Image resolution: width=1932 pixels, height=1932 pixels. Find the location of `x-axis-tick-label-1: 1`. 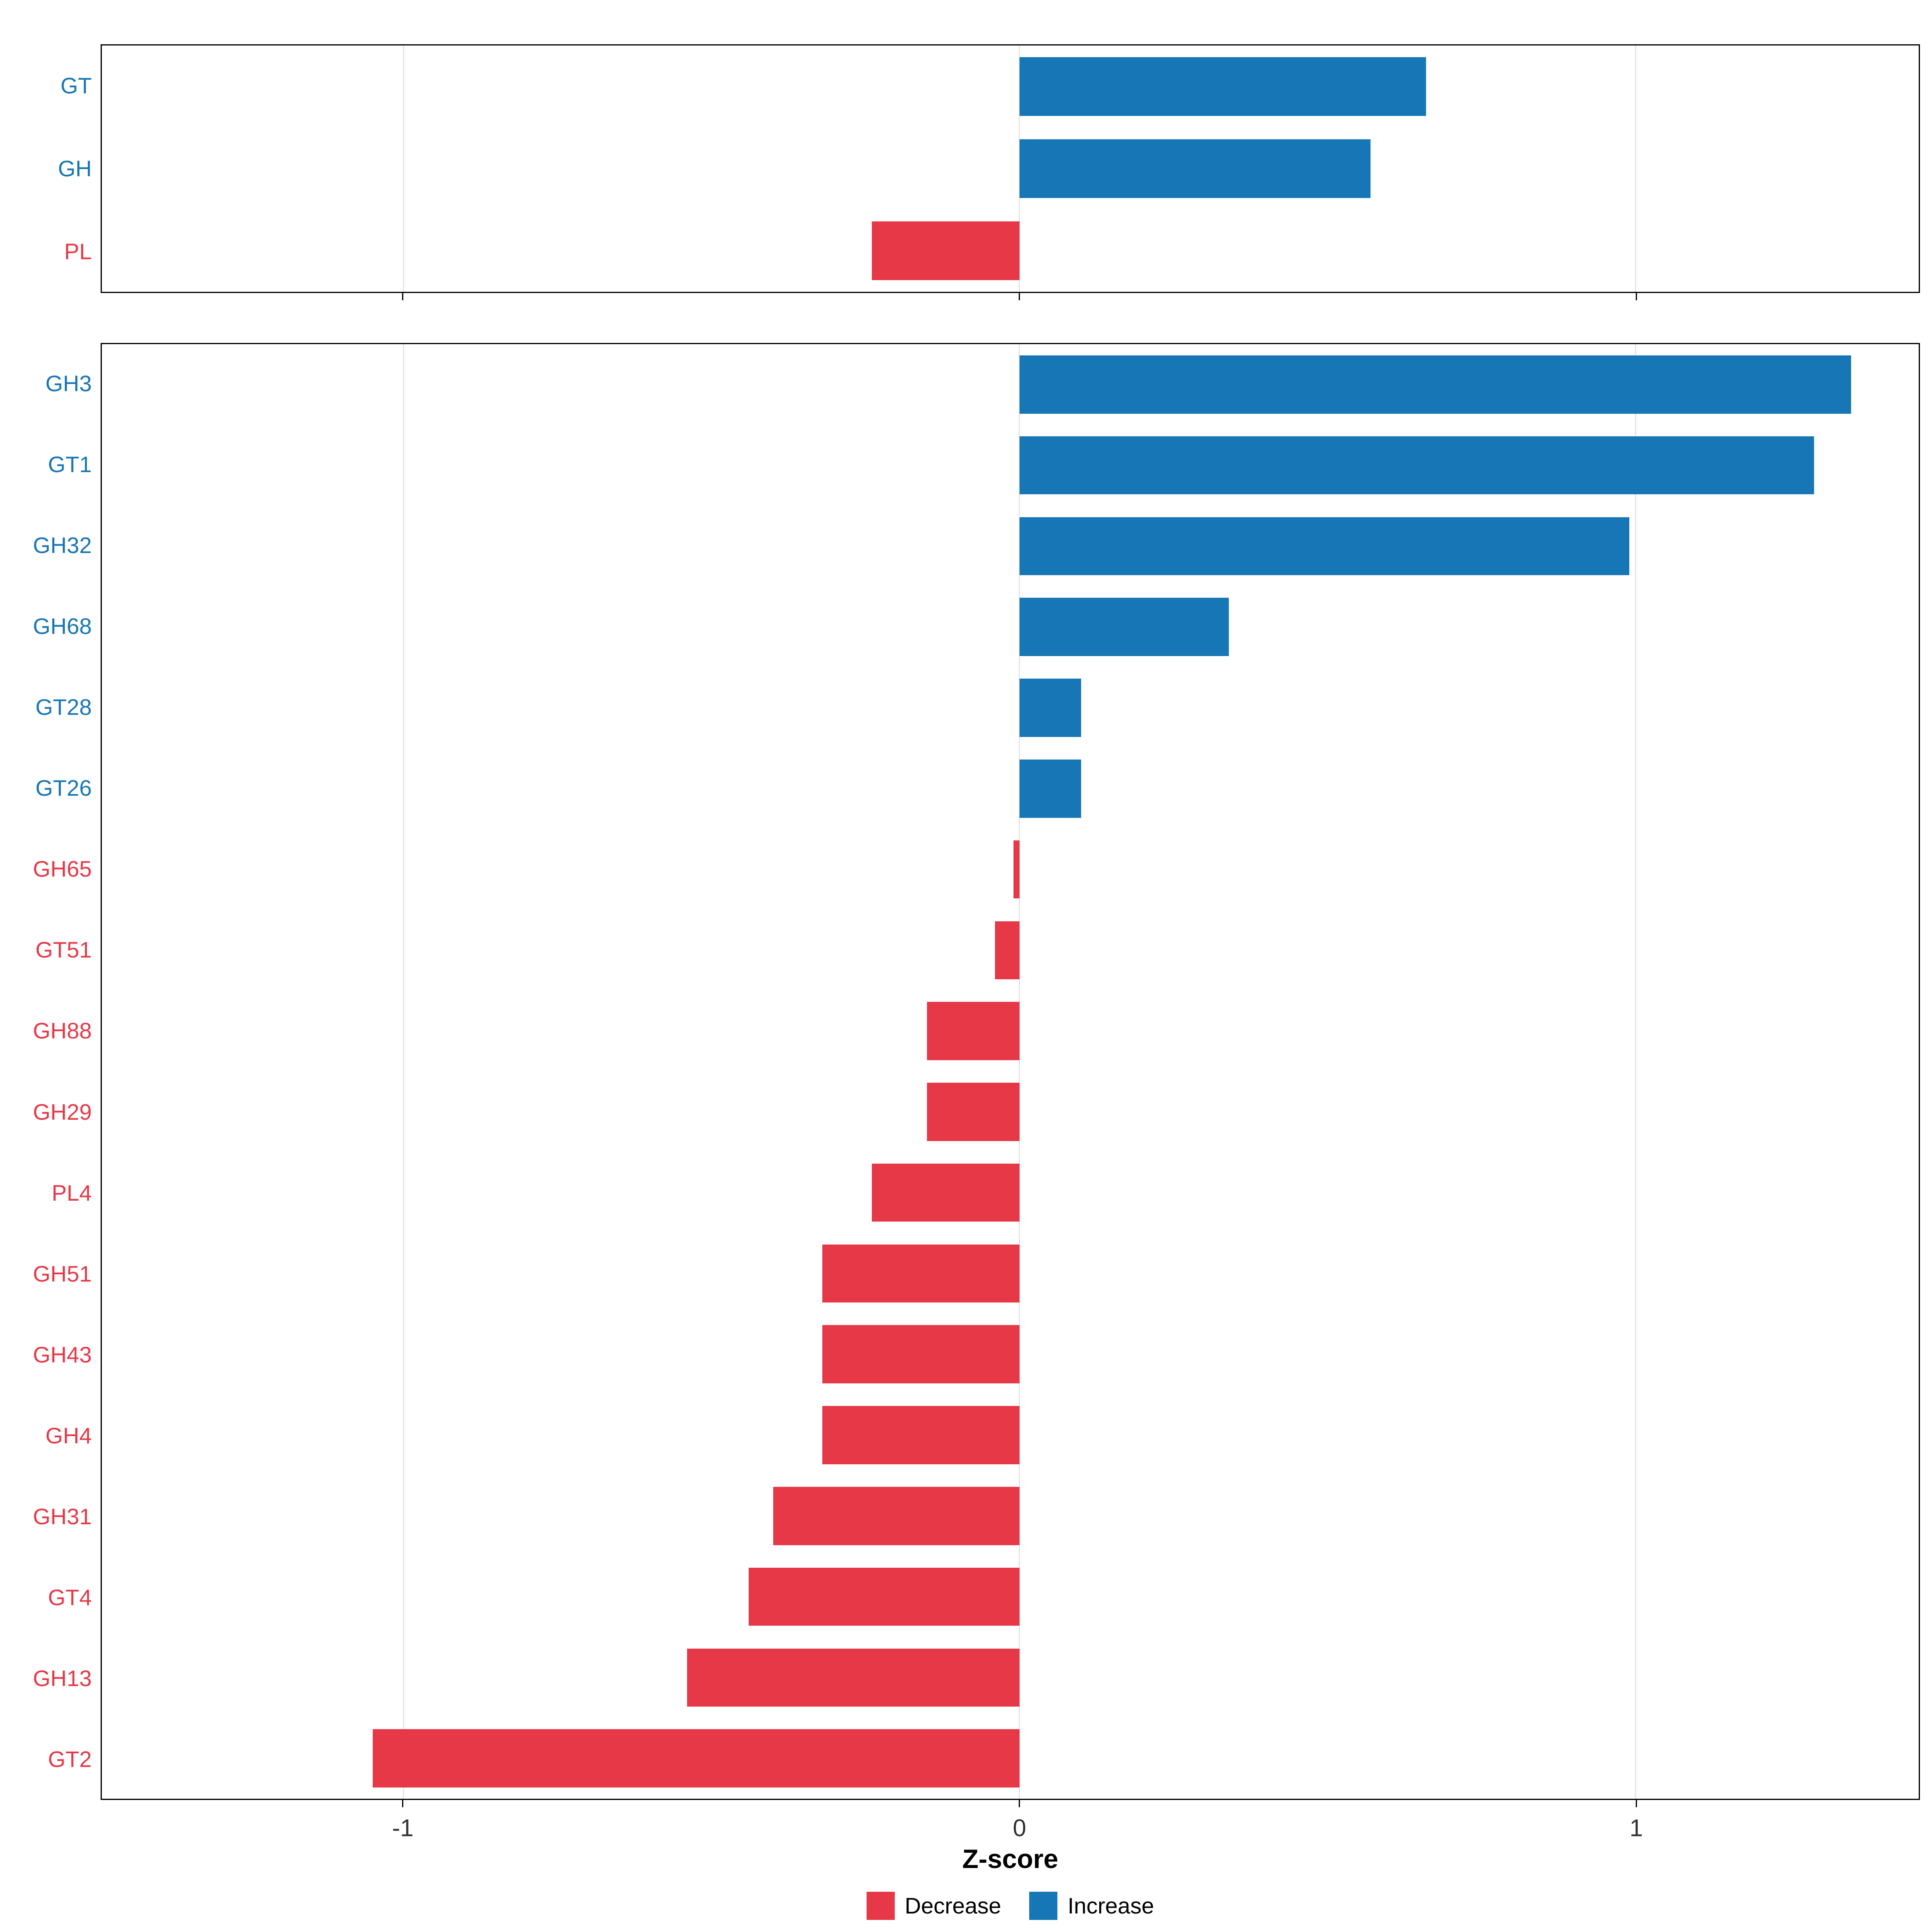

x-axis-tick-label-1: 1 is located at coordinates (1636, 1827).